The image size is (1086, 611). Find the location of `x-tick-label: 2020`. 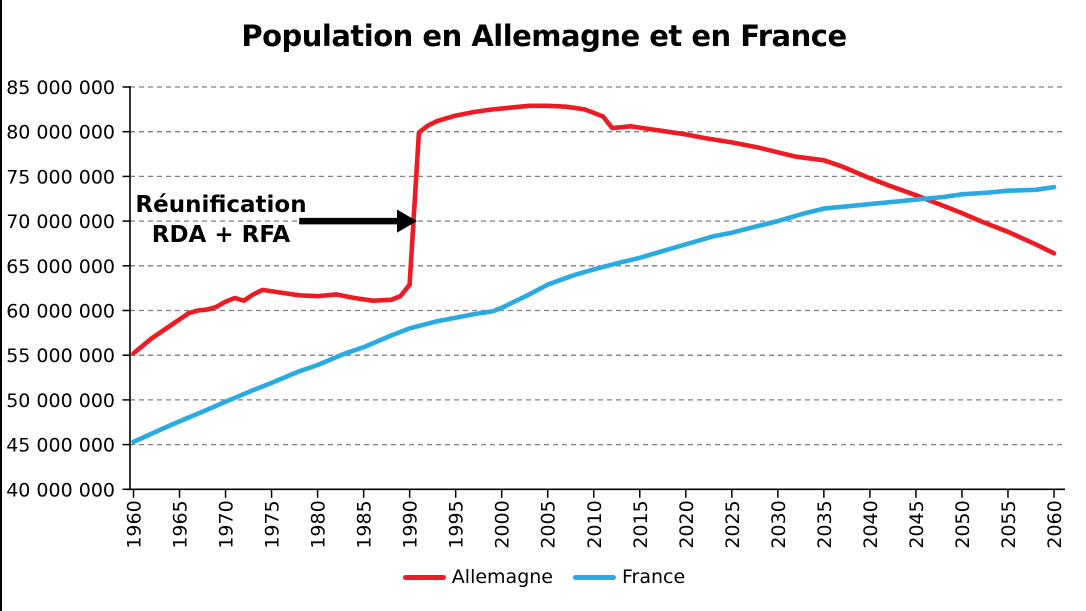

x-tick-label: 2020 is located at coordinates (687, 524).